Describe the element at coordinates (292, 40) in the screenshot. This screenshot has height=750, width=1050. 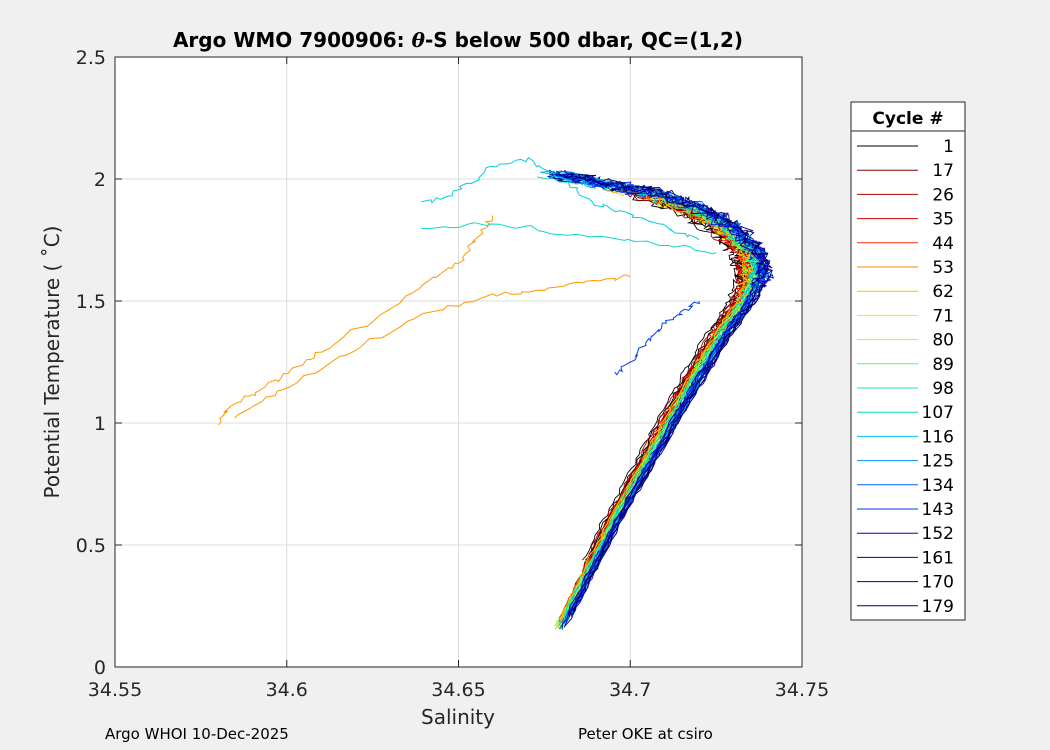
I see `title-prefix: Argo WMO 7900906:` at that location.